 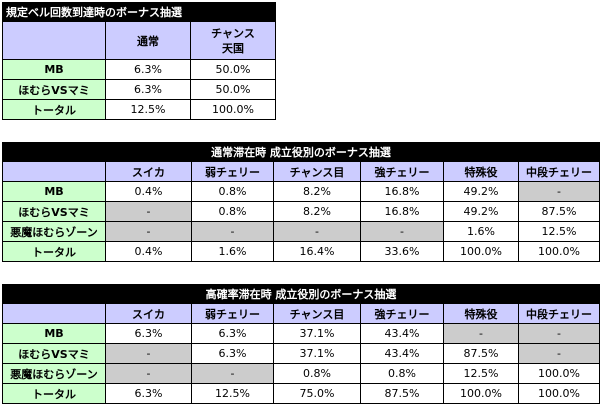 I want to click on table-row: 悪魔ほむらゾーン - - - -1.6% 12.5%, so click(x=301, y=231).